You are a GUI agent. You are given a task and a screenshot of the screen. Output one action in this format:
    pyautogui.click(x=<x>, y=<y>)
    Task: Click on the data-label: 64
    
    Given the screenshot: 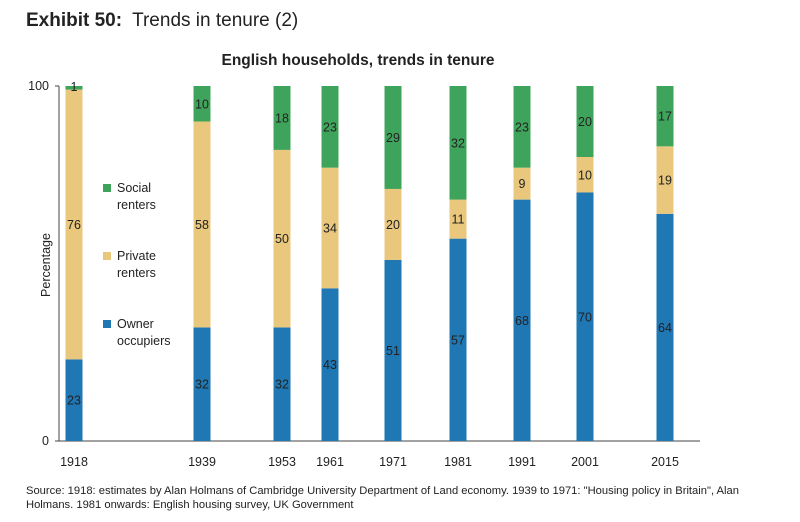 What is the action you would take?
    pyautogui.click(x=665, y=328)
    